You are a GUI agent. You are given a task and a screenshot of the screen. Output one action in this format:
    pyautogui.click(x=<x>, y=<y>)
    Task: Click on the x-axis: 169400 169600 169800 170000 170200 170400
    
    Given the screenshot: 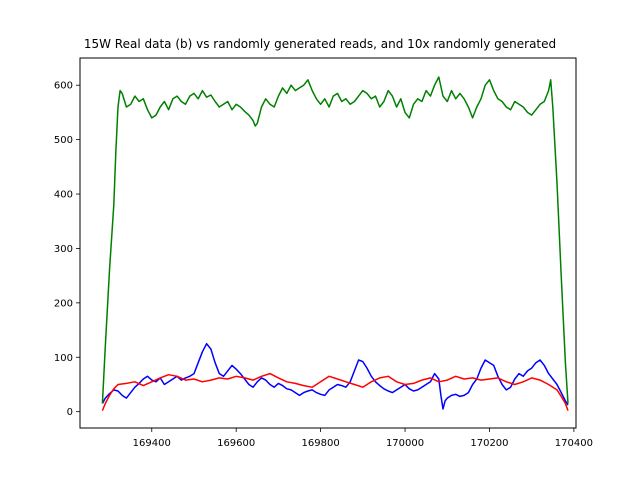 What is the action you would take?
    pyautogui.click(x=363, y=438)
    